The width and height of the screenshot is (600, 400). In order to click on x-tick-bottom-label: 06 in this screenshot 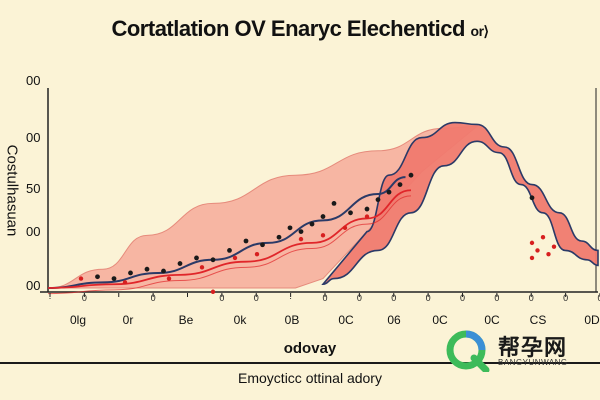, I will do `click(394, 320)`.